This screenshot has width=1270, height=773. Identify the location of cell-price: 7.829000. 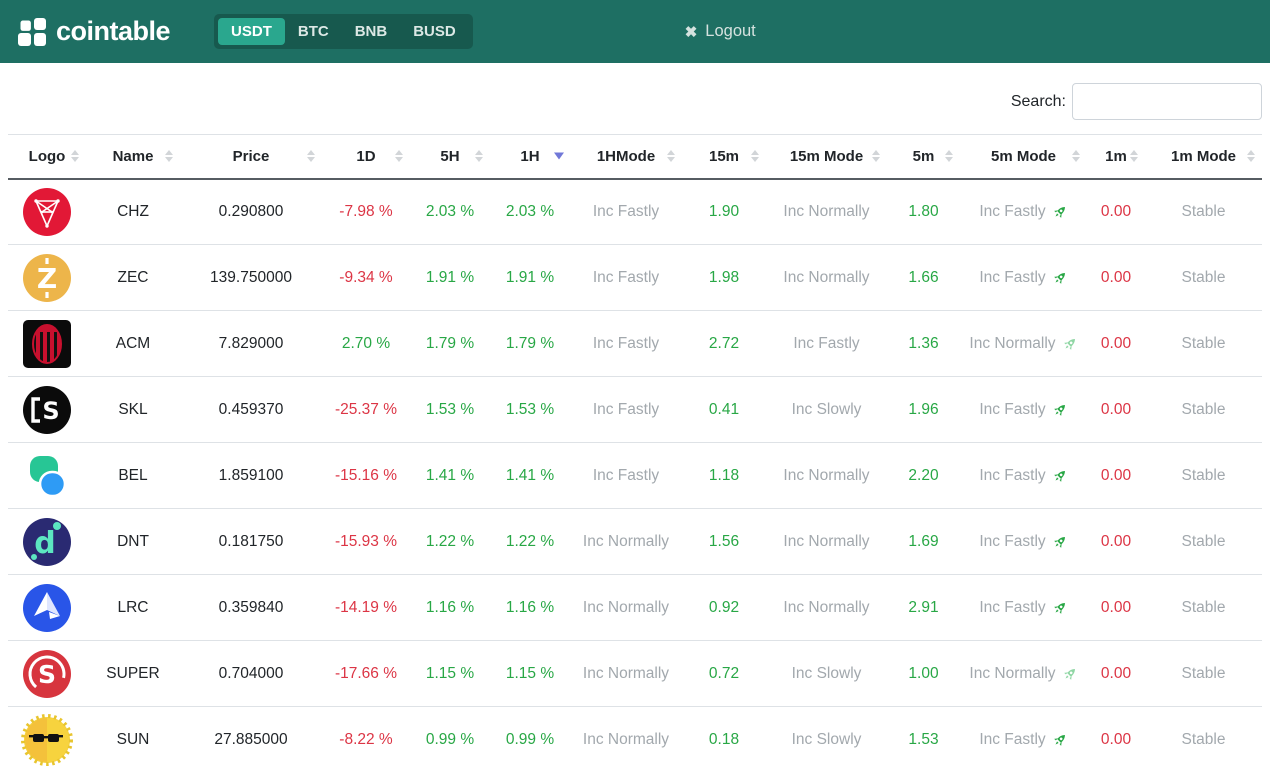
(251, 343).